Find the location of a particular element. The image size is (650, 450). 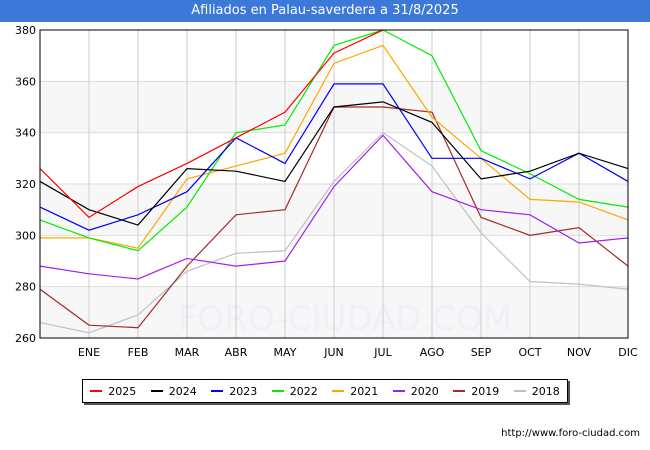

x-tick-label: AGO is located at coordinates (432, 352).